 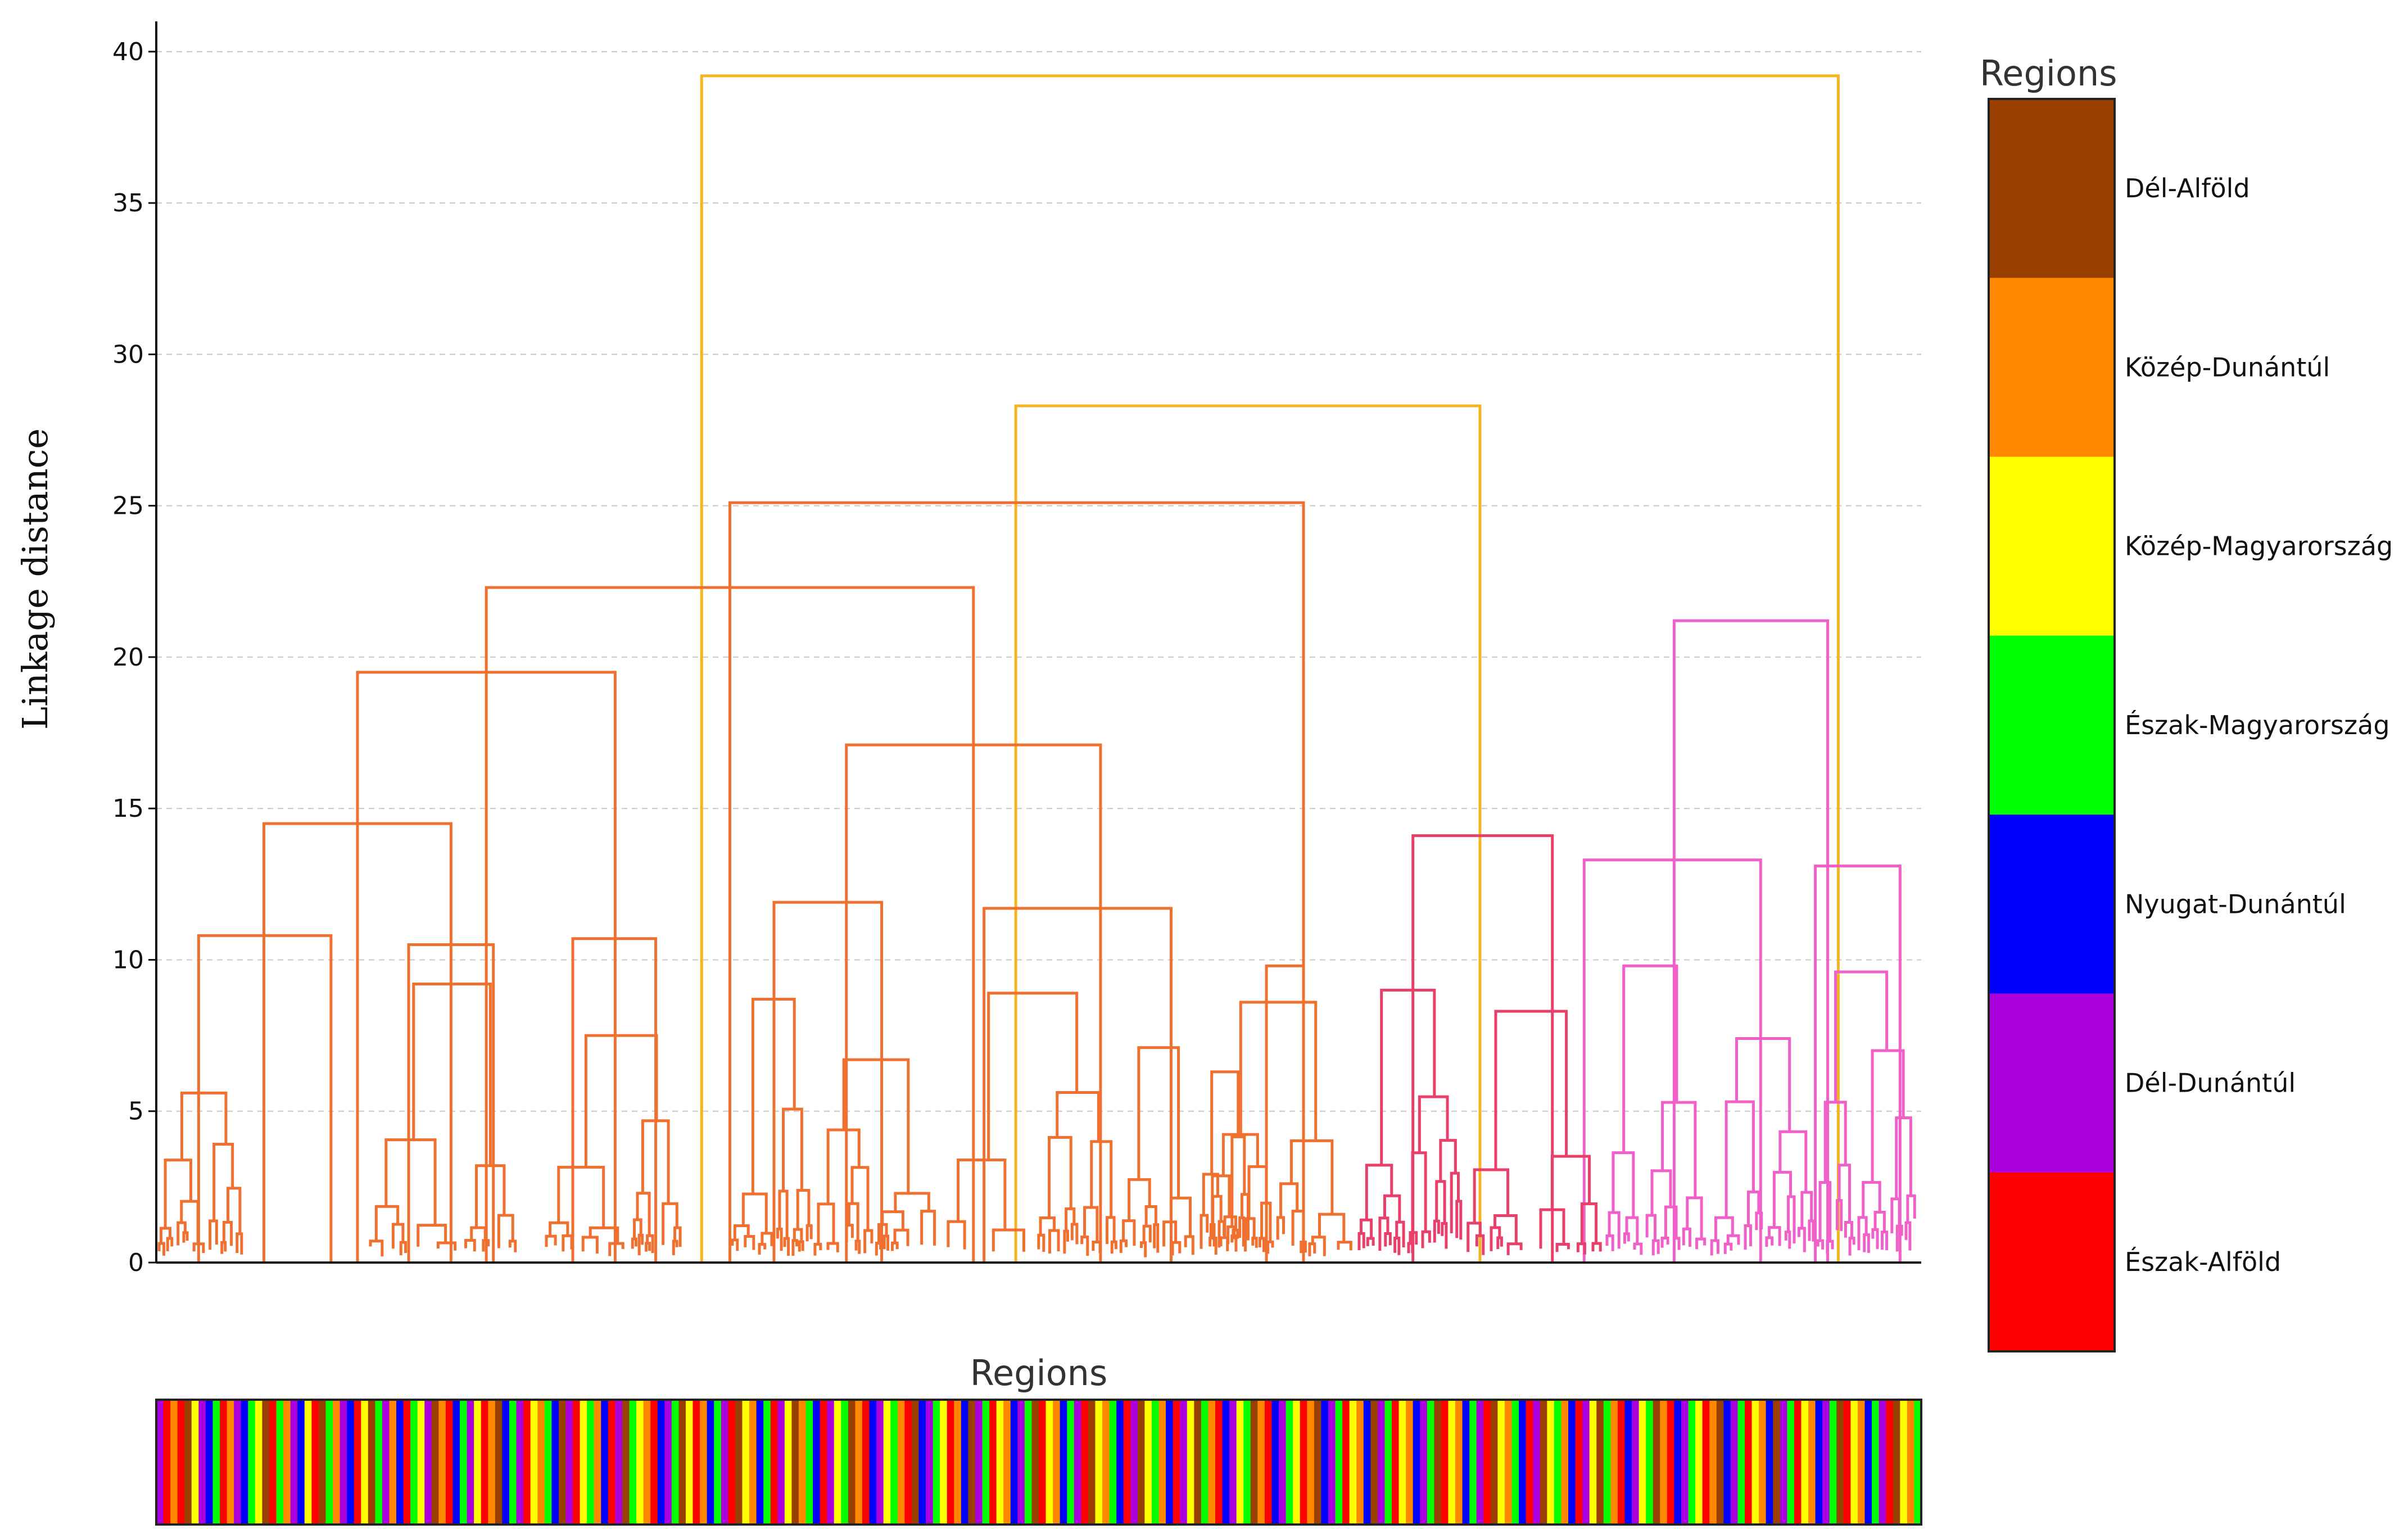 What do you see at coordinates (2210, 1083) in the screenshot?
I see `legend-label-5: Dél-Dunántúl` at bounding box center [2210, 1083].